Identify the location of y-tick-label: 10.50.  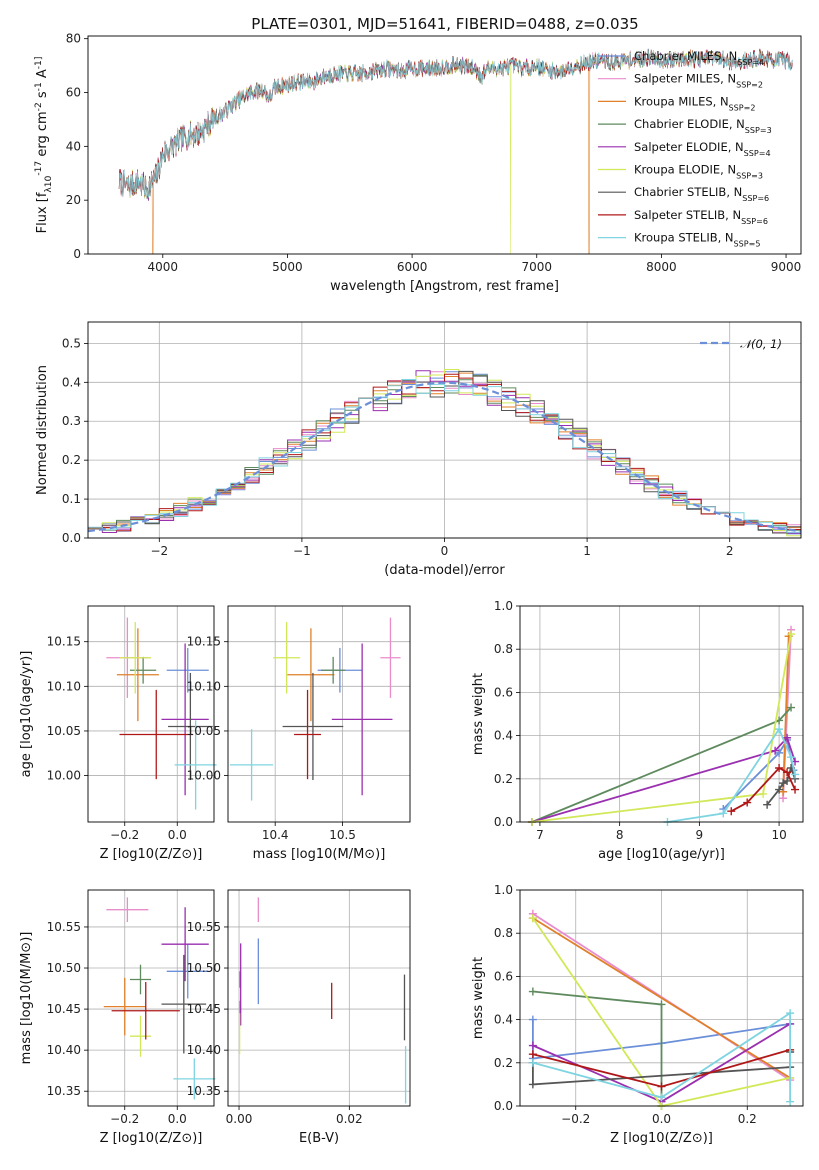
(204, 968).